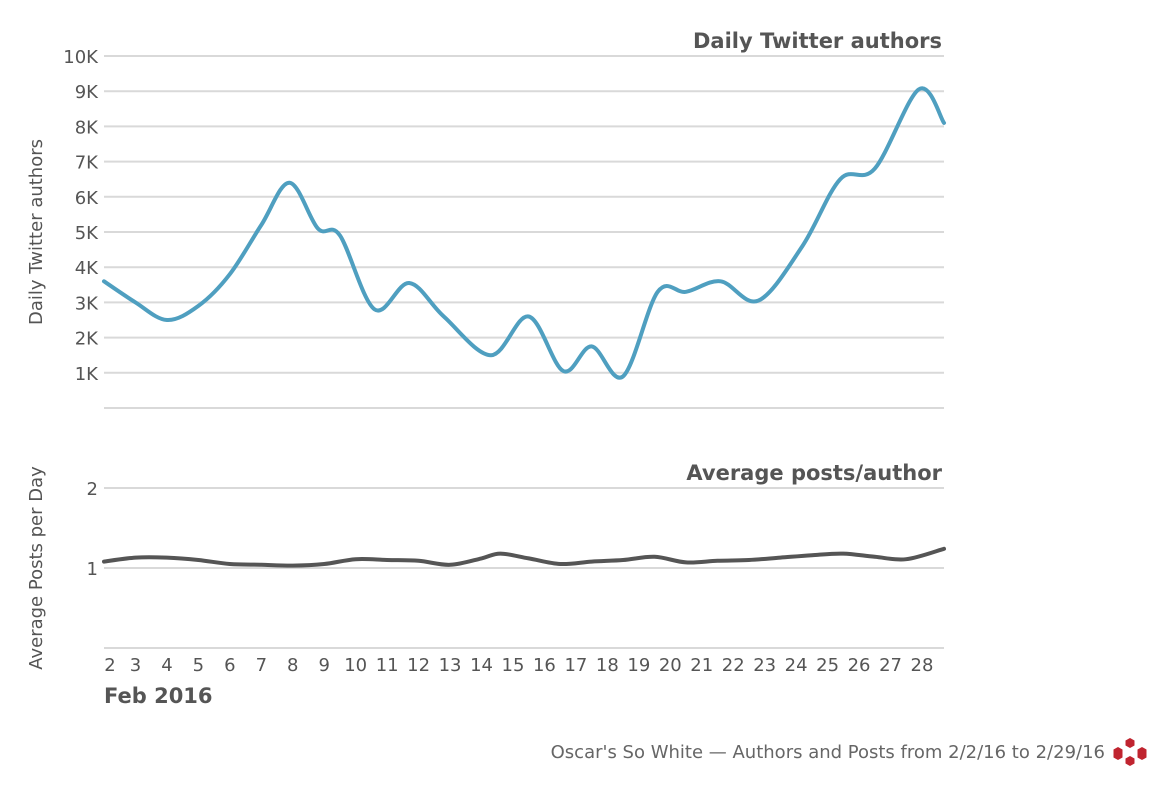 The image size is (1162, 794). What do you see at coordinates (814, 473) in the screenshot?
I see `bottom-panel-title: Average posts/author` at bounding box center [814, 473].